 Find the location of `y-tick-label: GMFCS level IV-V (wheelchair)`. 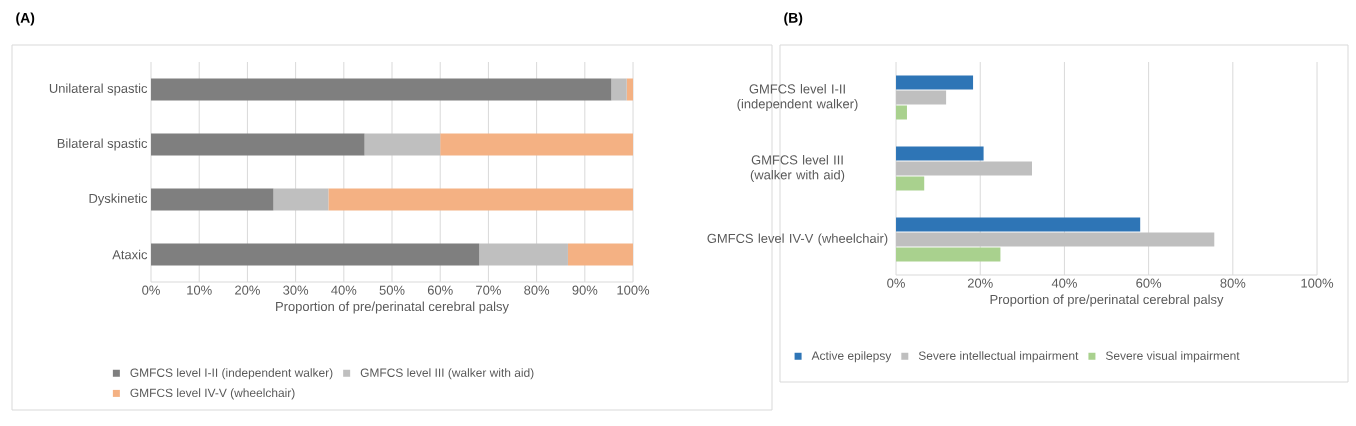

y-tick-label: GMFCS level IV-V (wheelchair) is located at coordinates (797, 239).